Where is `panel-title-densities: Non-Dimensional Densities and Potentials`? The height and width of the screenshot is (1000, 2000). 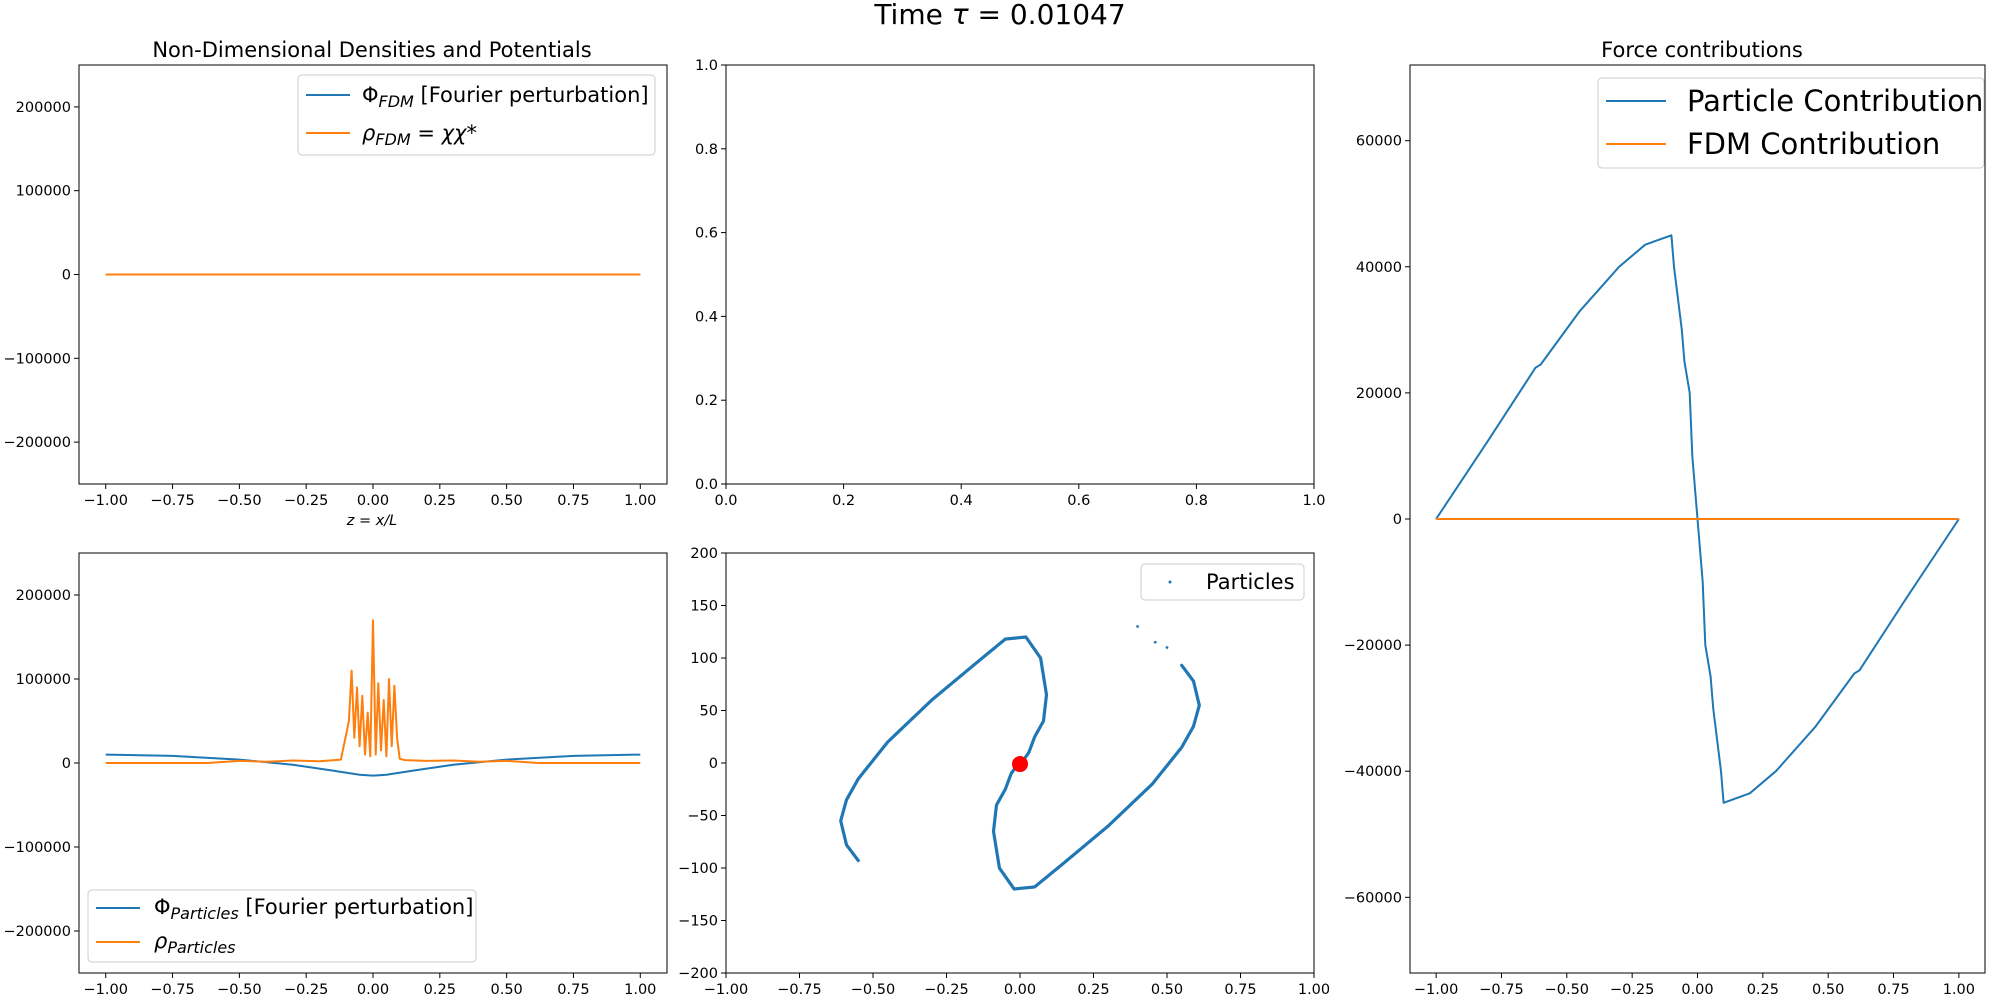 panel-title-densities: Non-Dimensional Densities and Potentials is located at coordinates (371, 50).